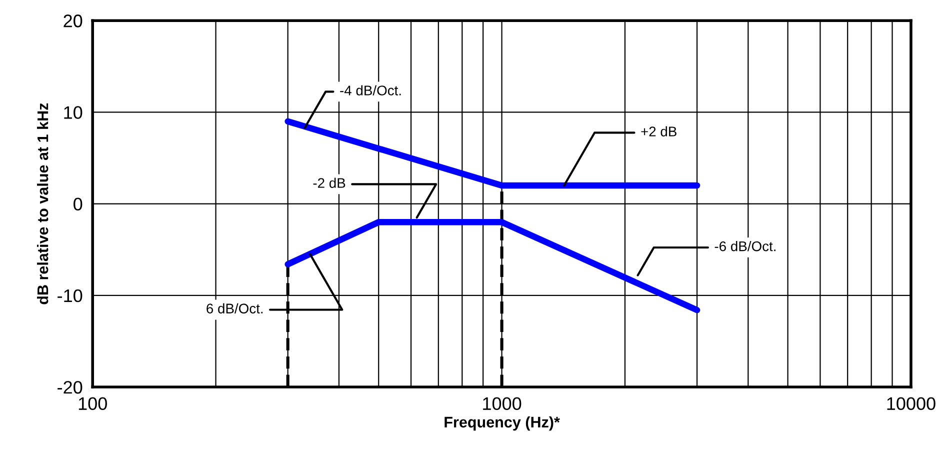 This screenshot has height=458, width=945. Describe the element at coordinates (658, 131) in the screenshot. I see `annotation: +2 dB` at that location.